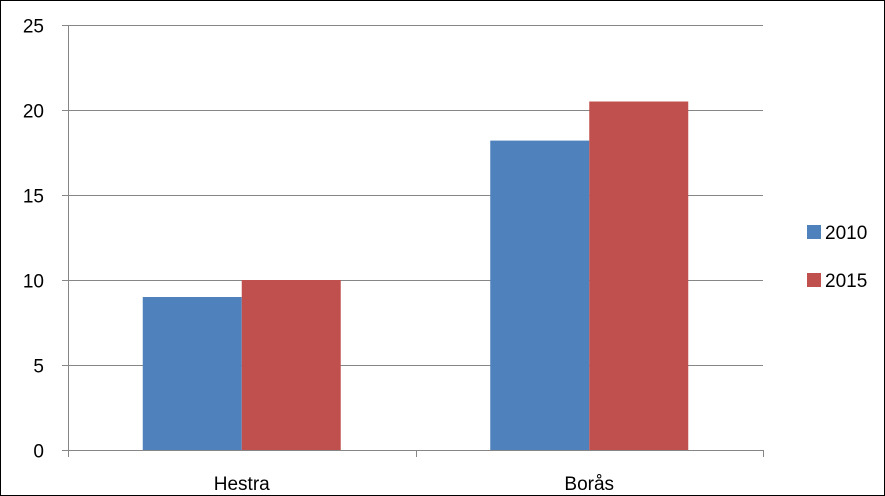 The image size is (885, 496). Describe the element at coordinates (846, 281) in the screenshot. I see `legend-label-2015: 2015` at that location.